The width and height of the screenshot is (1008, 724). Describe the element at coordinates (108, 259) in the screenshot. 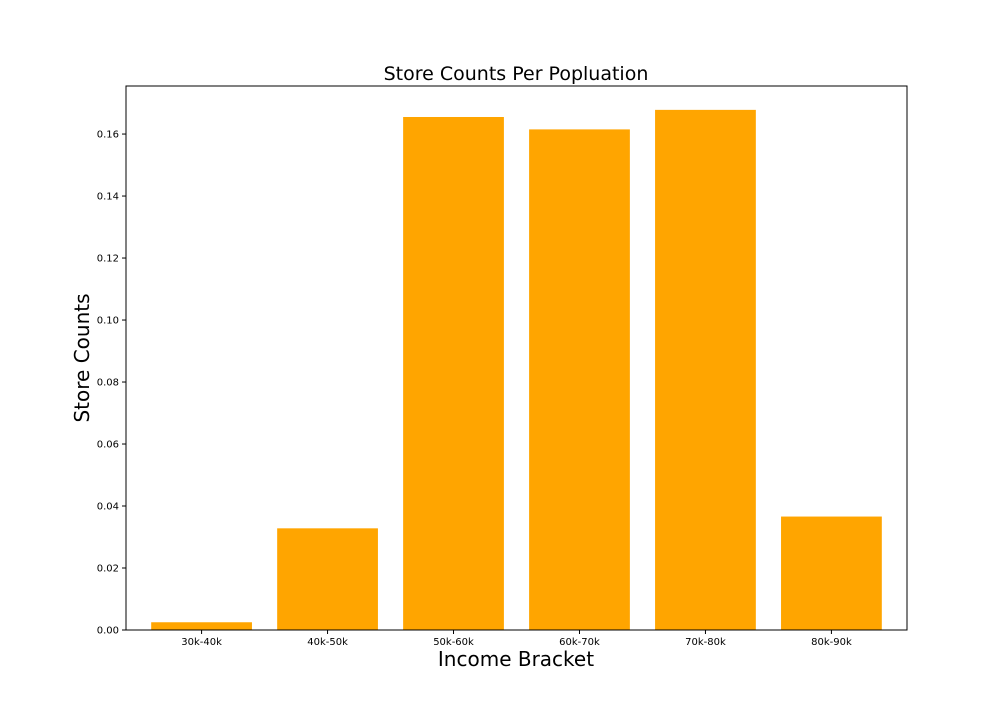

I see `y-tick-label: 0.12` at that location.